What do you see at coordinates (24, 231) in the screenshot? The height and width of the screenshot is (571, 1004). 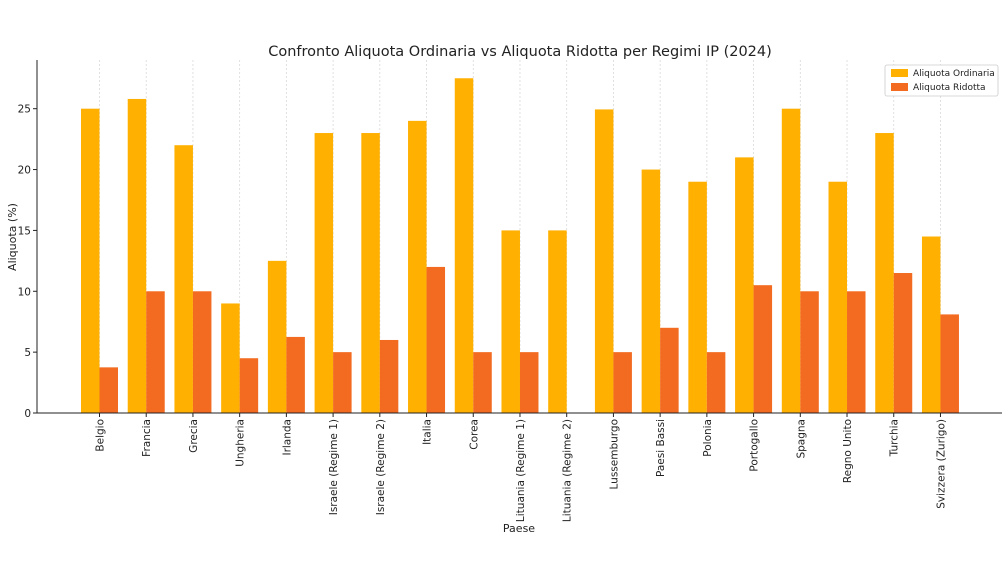 I see `y-tick-label-15: 15` at bounding box center [24, 231].